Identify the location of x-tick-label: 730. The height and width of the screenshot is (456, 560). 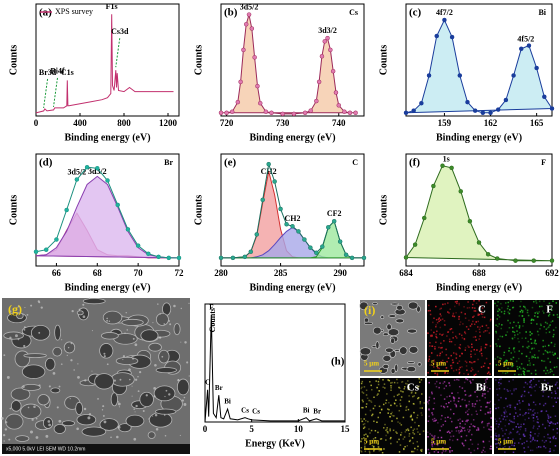
(283, 123).